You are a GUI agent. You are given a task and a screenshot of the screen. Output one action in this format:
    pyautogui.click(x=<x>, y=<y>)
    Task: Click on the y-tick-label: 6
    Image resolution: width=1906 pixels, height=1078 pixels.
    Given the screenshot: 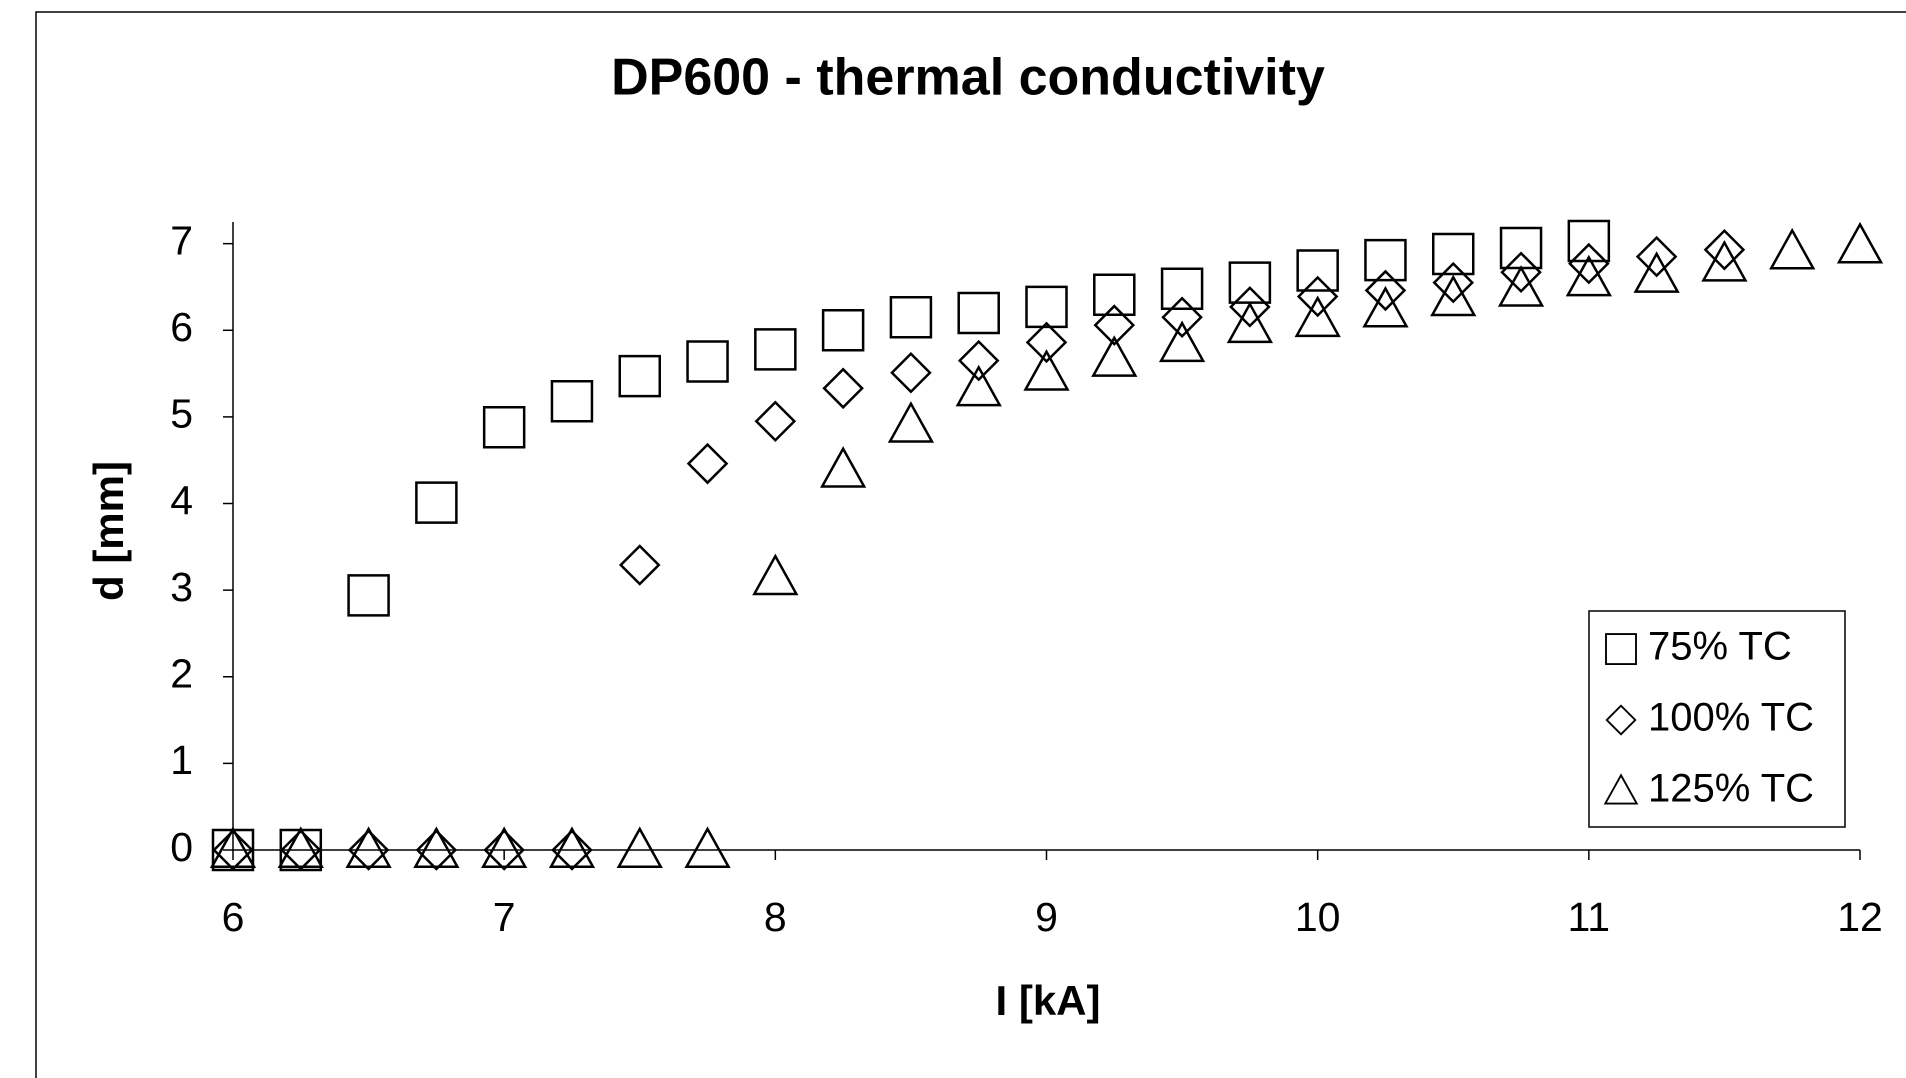 What is the action you would take?
    pyautogui.click(x=181, y=327)
    